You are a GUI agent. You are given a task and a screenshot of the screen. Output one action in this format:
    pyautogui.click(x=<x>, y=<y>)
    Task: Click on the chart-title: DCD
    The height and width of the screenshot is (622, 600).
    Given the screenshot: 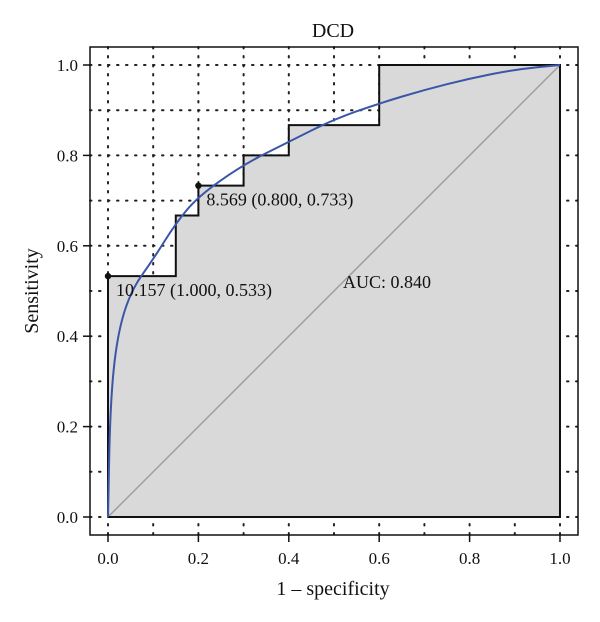 What is the action you would take?
    pyautogui.click(x=333, y=31)
    